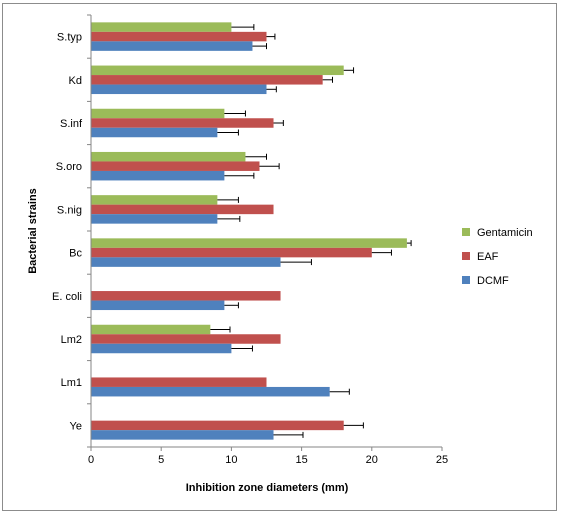 The height and width of the screenshot is (516, 562). What do you see at coordinates (231, 460) in the screenshot?
I see `x-tick-label: 10` at bounding box center [231, 460].